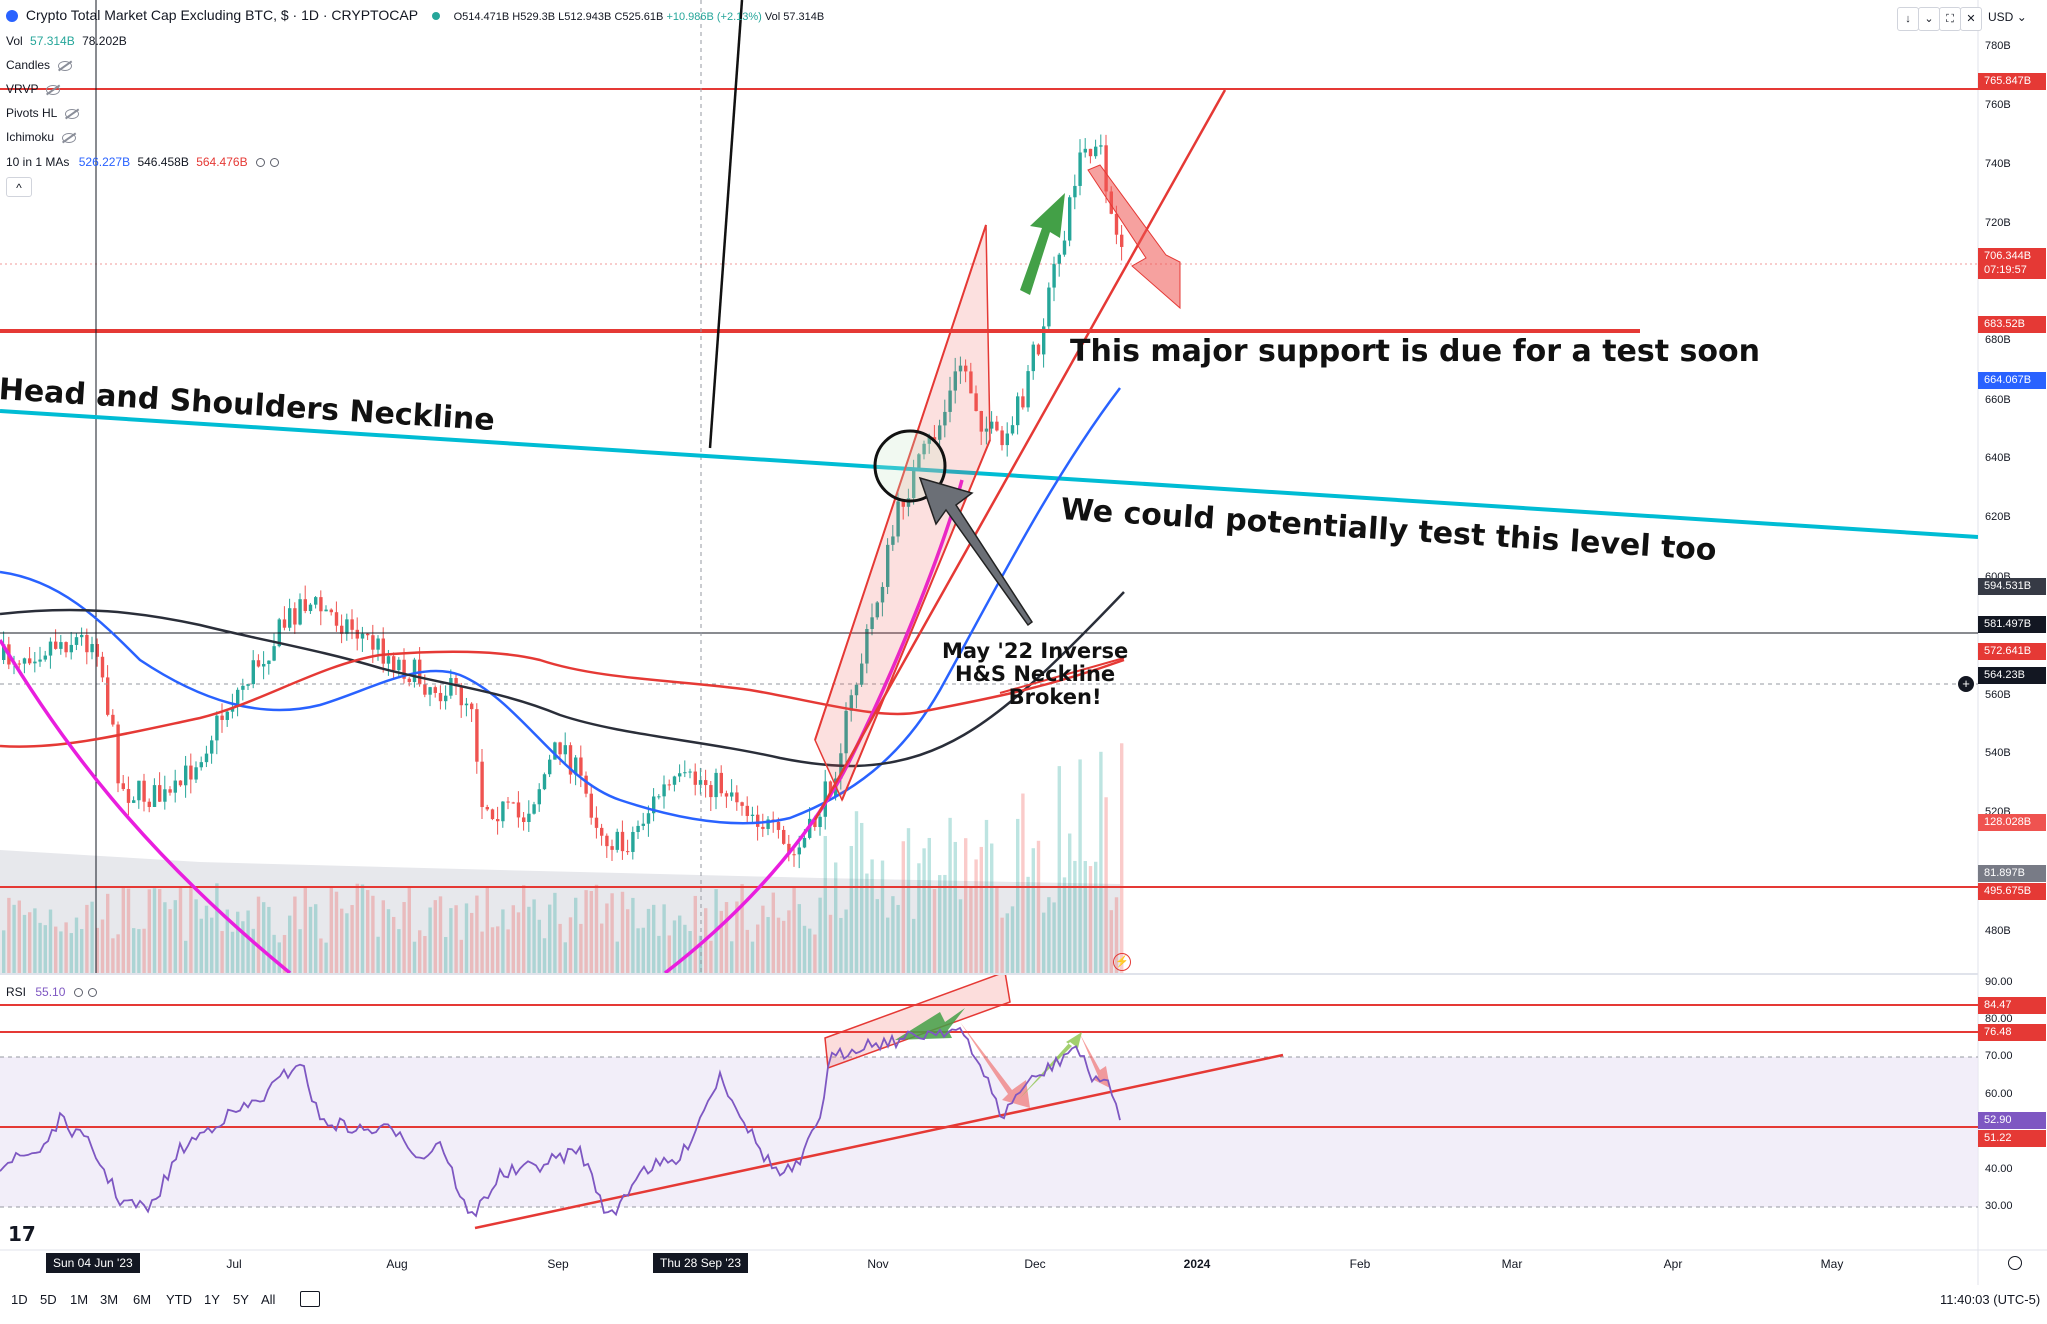 Image resolution: width=2047 pixels, height=1324 pixels. What do you see at coordinates (43, 113) in the screenshot?
I see `indicator-pivots: Pivots HL` at bounding box center [43, 113].